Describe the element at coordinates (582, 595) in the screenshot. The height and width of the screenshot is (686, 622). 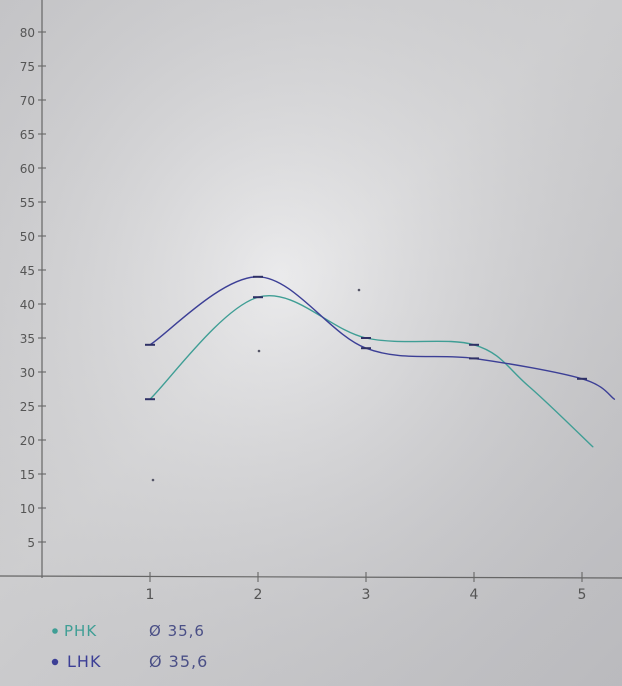
I see `x-tick-label: 5` at that location.